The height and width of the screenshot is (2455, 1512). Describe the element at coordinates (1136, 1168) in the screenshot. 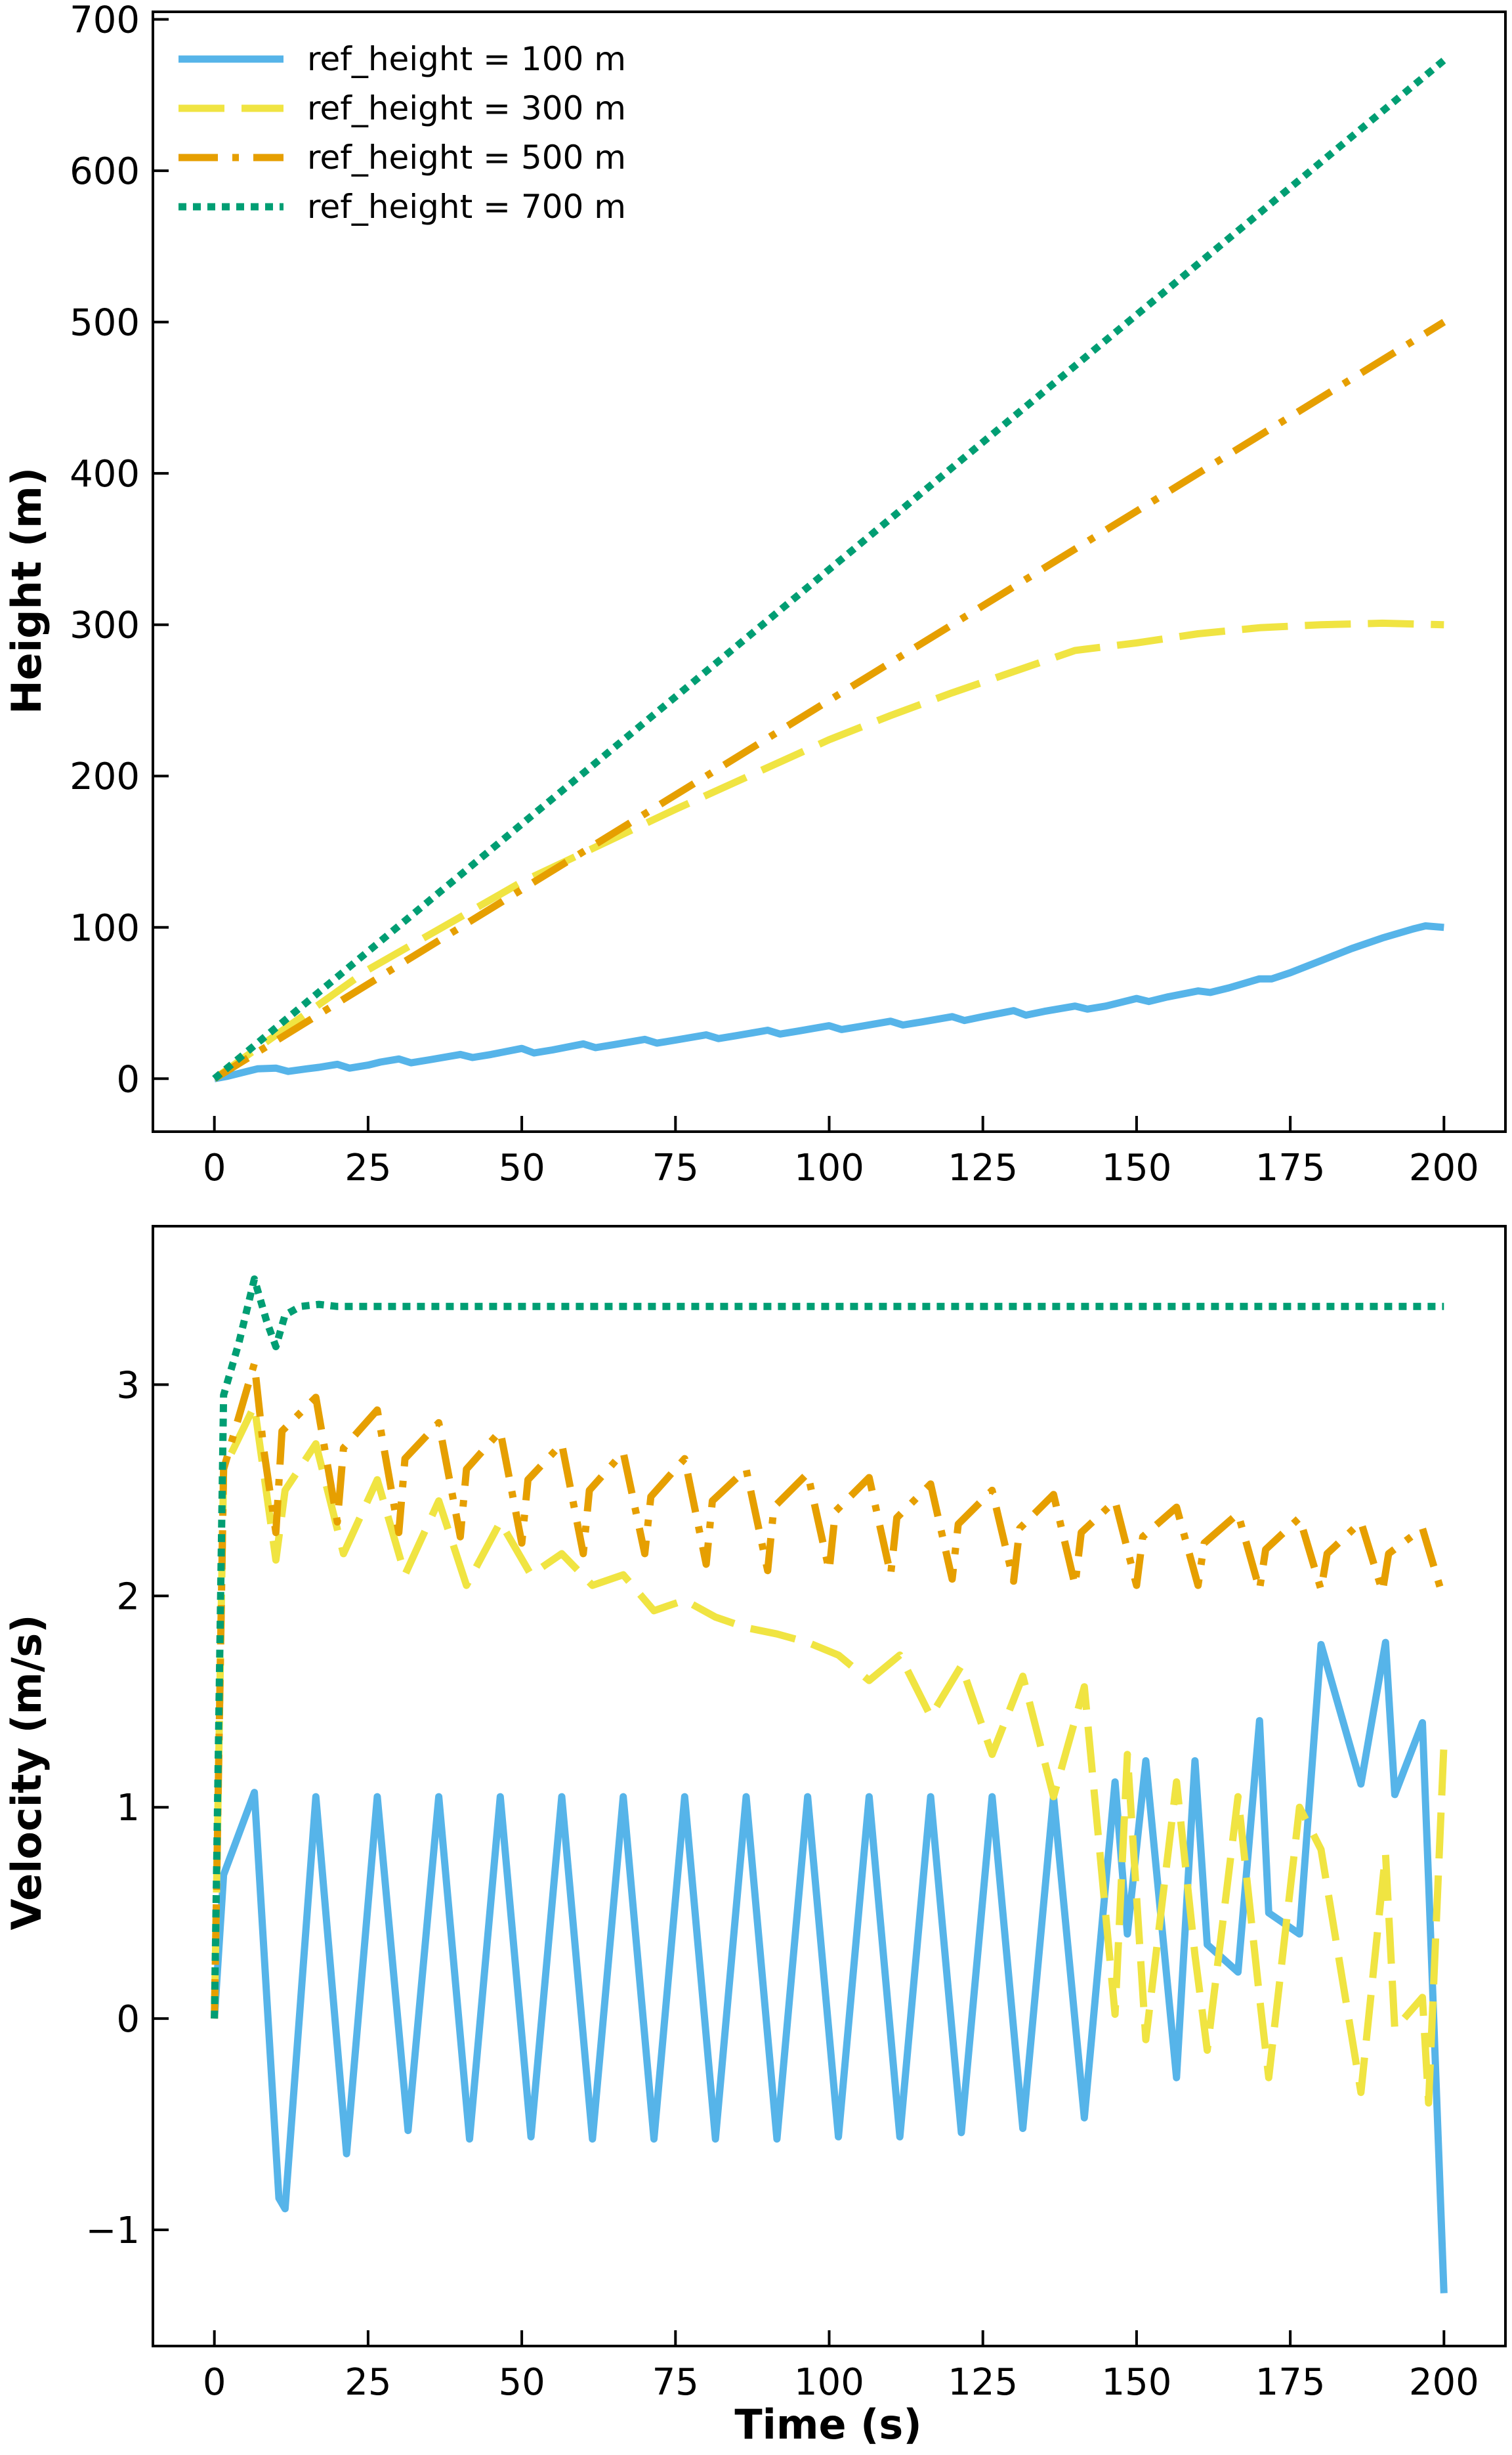

I see `height-x-tick-label: 150` at that location.